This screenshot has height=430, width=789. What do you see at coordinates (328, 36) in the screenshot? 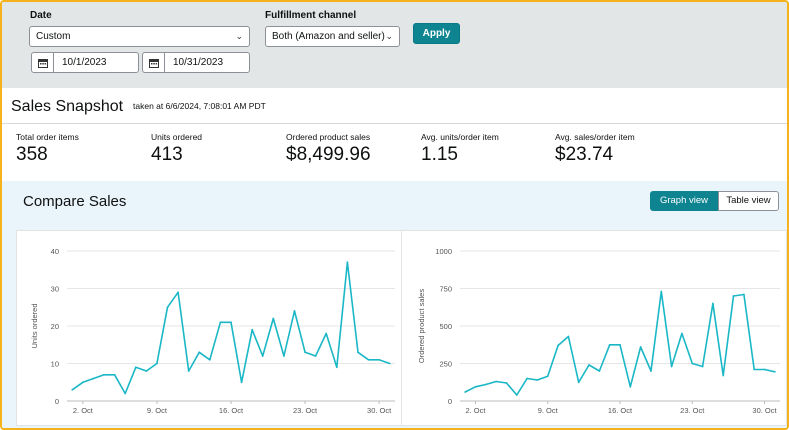
I see `fulfillment-channel-value: Both (Amazon and seller)` at bounding box center [328, 36].